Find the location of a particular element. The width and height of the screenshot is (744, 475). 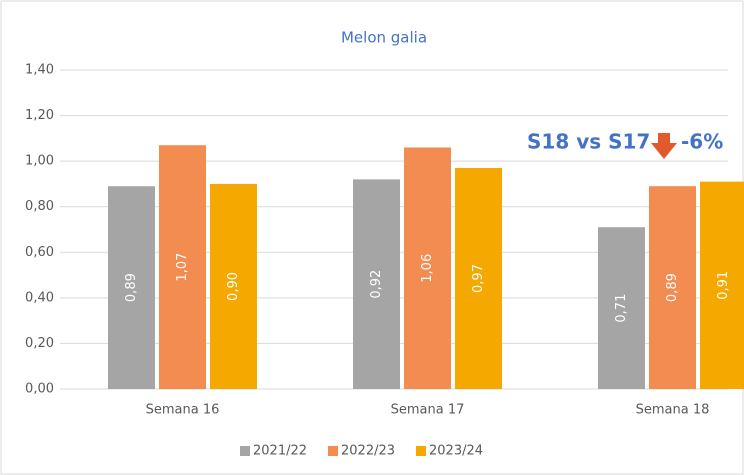

legend-label: 2022/23 is located at coordinates (368, 451).